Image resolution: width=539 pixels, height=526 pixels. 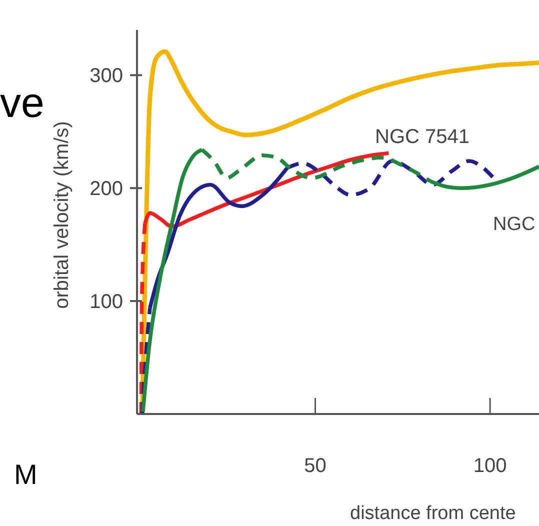 What do you see at coordinates (106, 189) in the screenshot?
I see `y-tick-label: 200` at bounding box center [106, 189].